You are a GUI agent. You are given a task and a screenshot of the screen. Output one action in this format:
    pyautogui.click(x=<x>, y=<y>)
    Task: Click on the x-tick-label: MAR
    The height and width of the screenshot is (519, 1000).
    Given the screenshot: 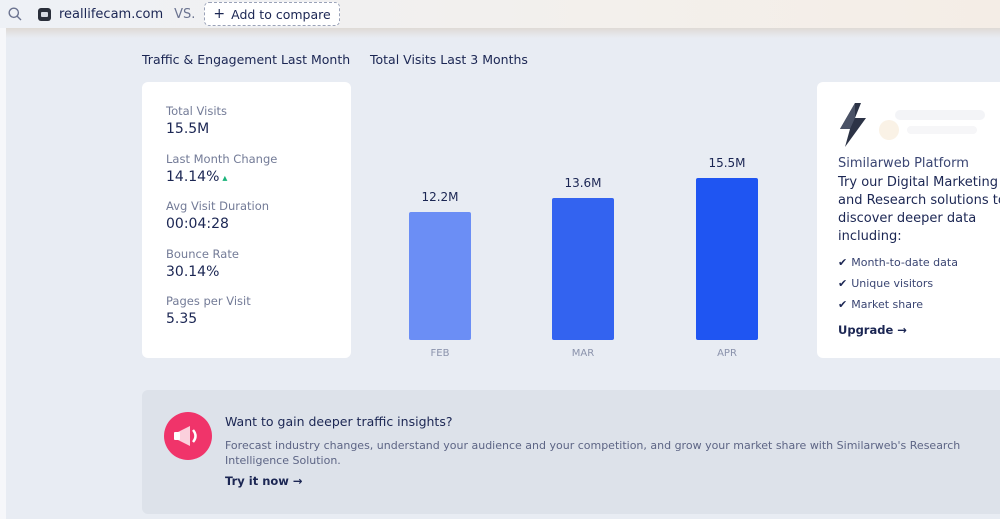 What is the action you would take?
    pyautogui.click(x=583, y=353)
    